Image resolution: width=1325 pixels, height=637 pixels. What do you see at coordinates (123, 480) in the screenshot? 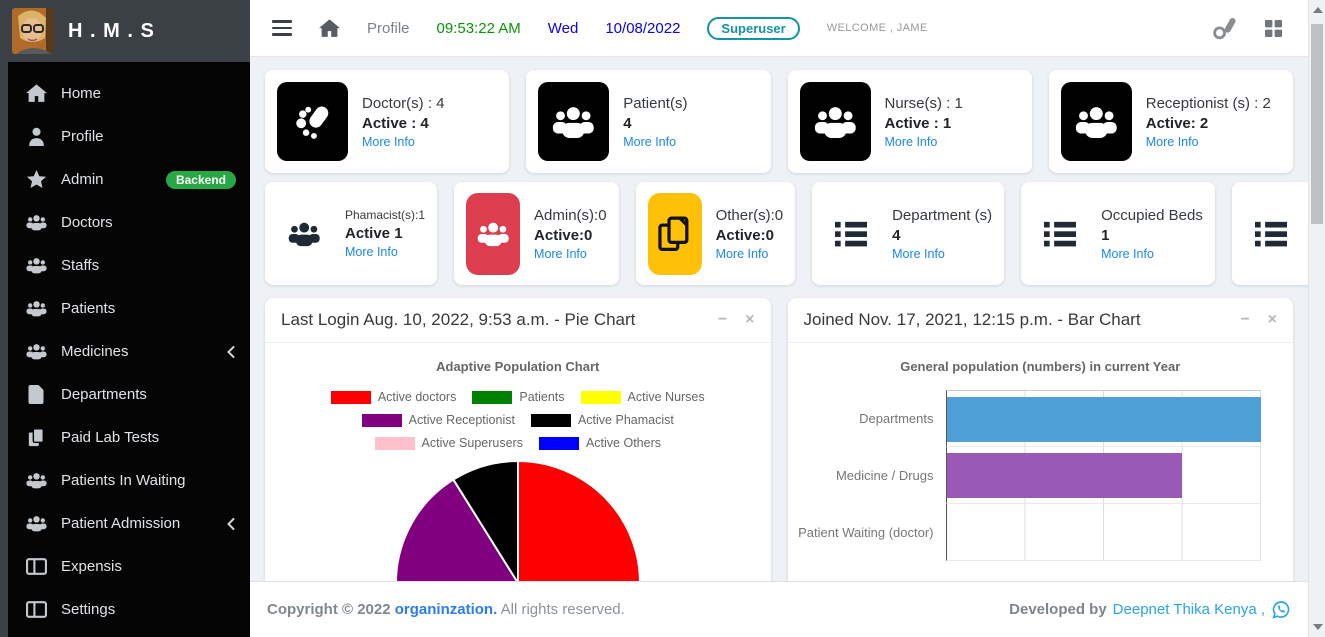
I see `sidebar-item-label: Patients In Waiting` at bounding box center [123, 480].